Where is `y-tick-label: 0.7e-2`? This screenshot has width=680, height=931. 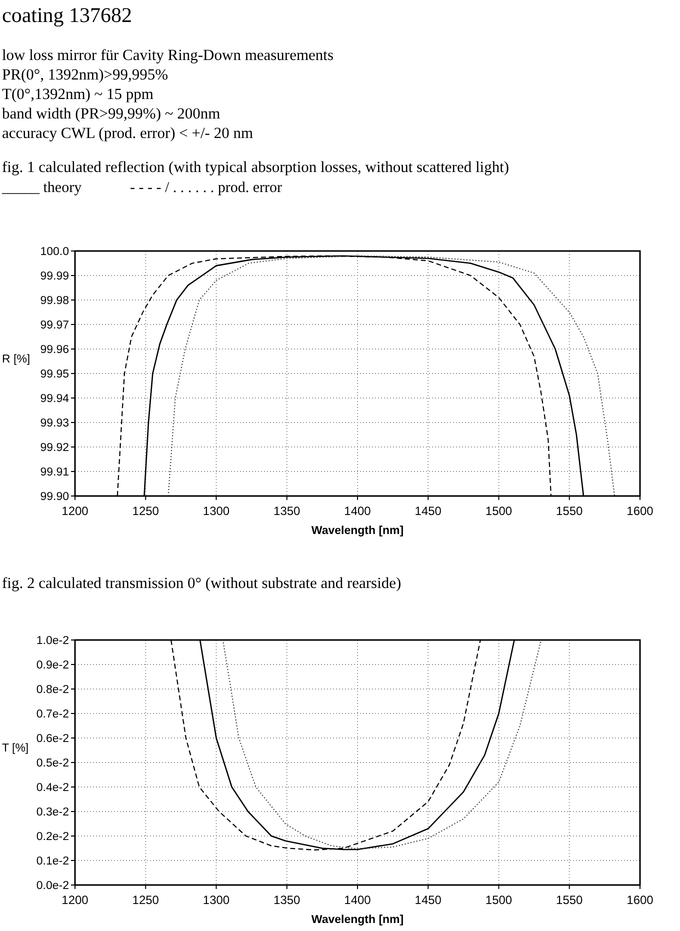
y-tick-label: 0.7e-2 is located at coordinates (52, 714).